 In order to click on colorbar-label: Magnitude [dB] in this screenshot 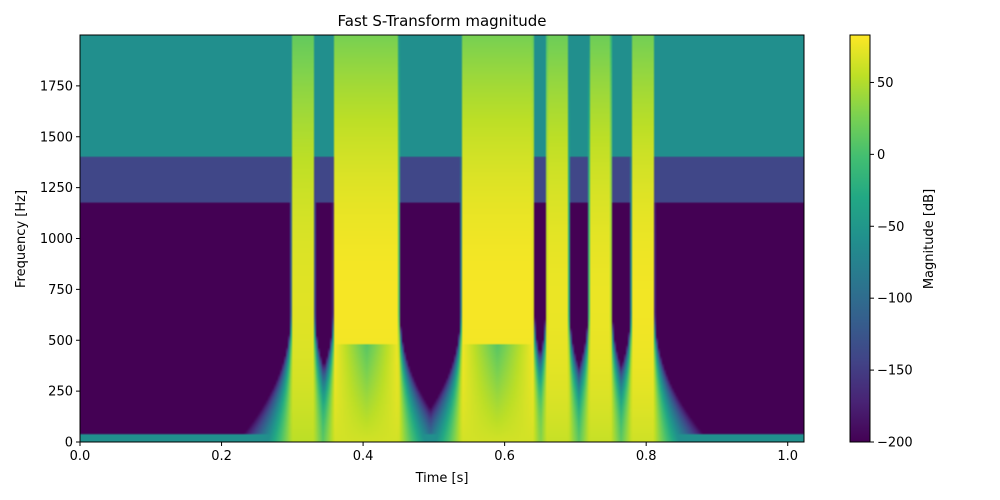, I will do `click(929, 239)`.